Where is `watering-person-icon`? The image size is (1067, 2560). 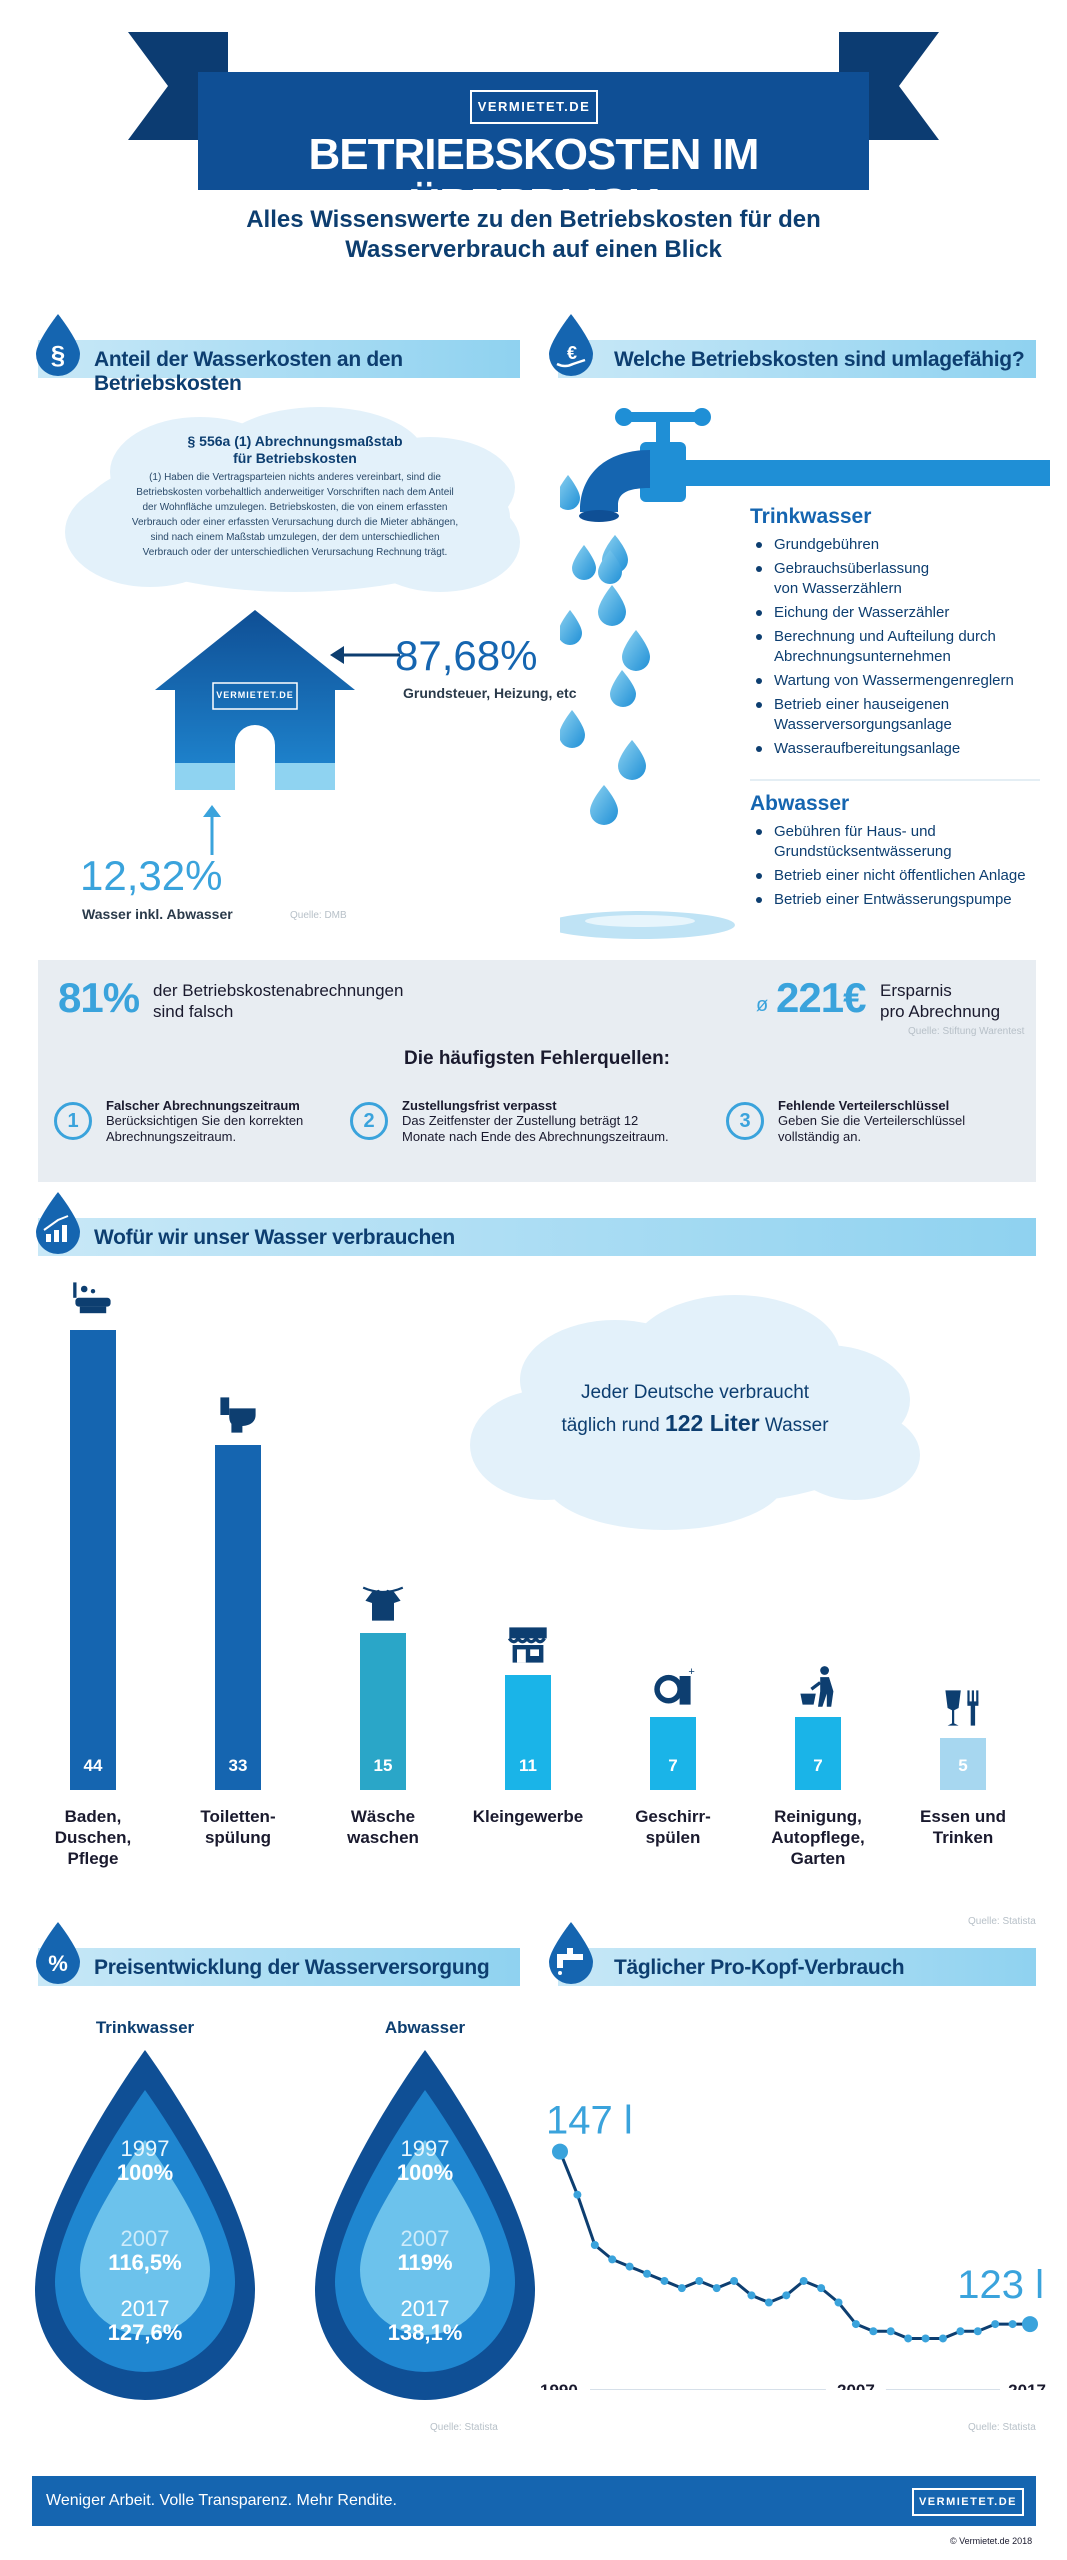 watering-person-icon is located at coordinates (817, 1686).